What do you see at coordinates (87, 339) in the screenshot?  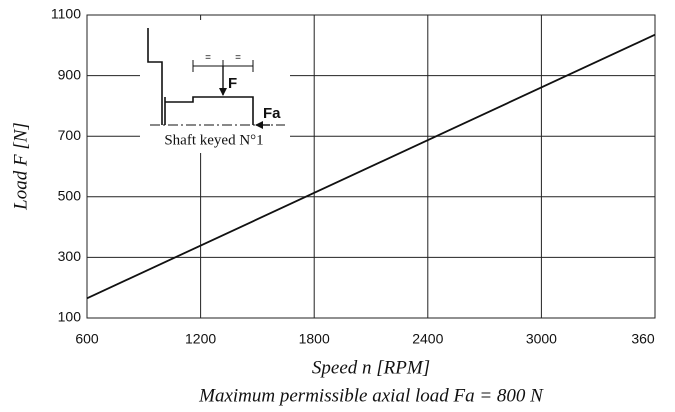 I see `x-tick-label: 600` at bounding box center [87, 339].